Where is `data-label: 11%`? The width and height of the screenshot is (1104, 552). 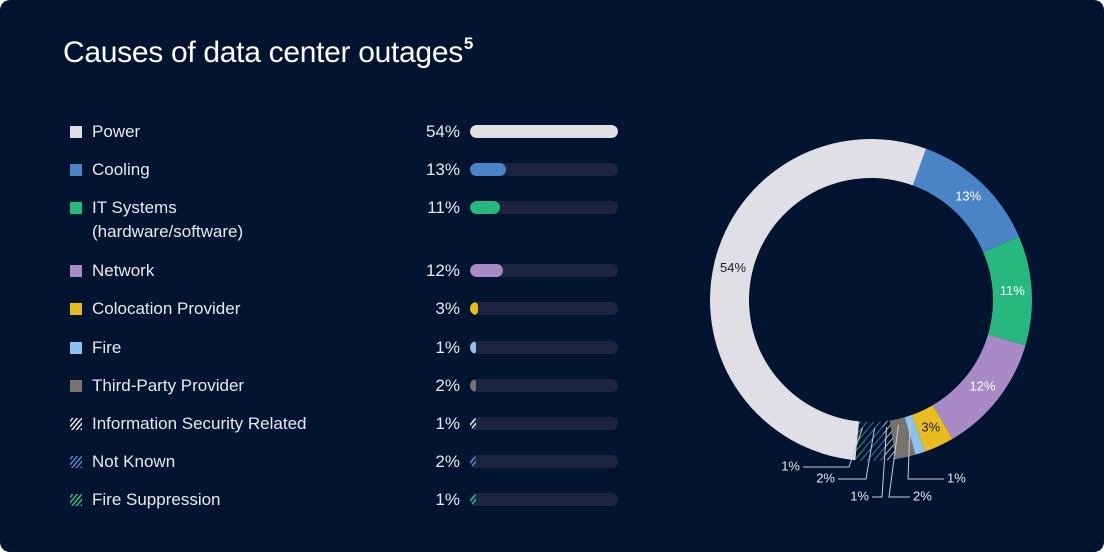
data-label: 11% is located at coordinates (1012, 290).